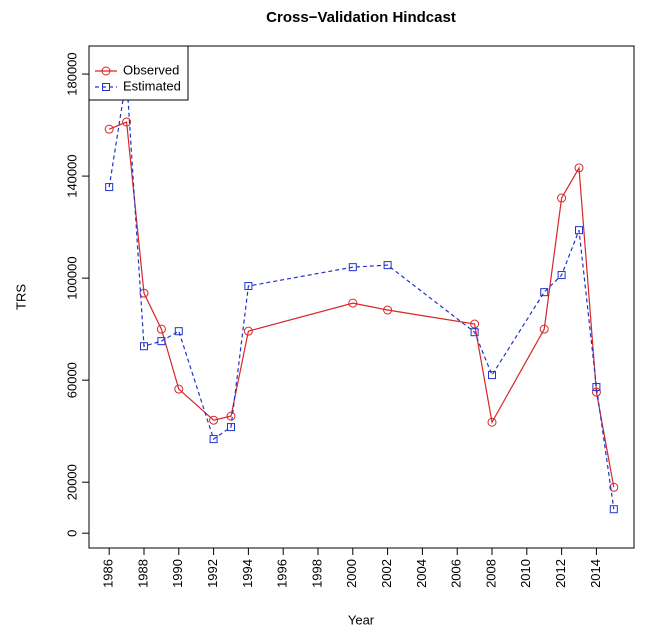  What do you see at coordinates (212, 573) in the screenshot?
I see `x-tick-label: 1992` at bounding box center [212, 573].